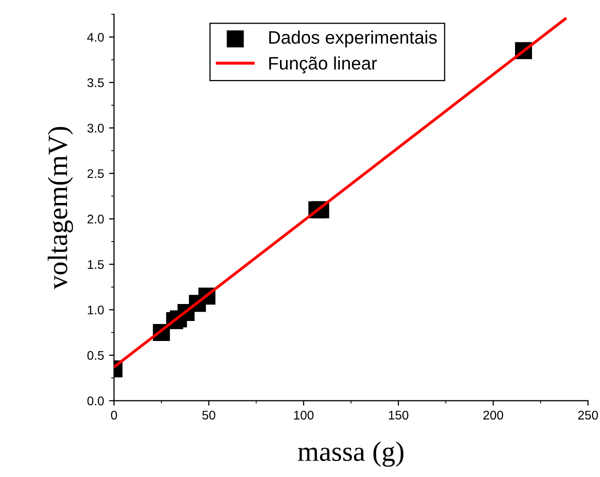 The image size is (600, 477). What do you see at coordinates (61, 208) in the screenshot?
I see `y-axis-title: voltagem(mV)` at bounding box center [61, 208].